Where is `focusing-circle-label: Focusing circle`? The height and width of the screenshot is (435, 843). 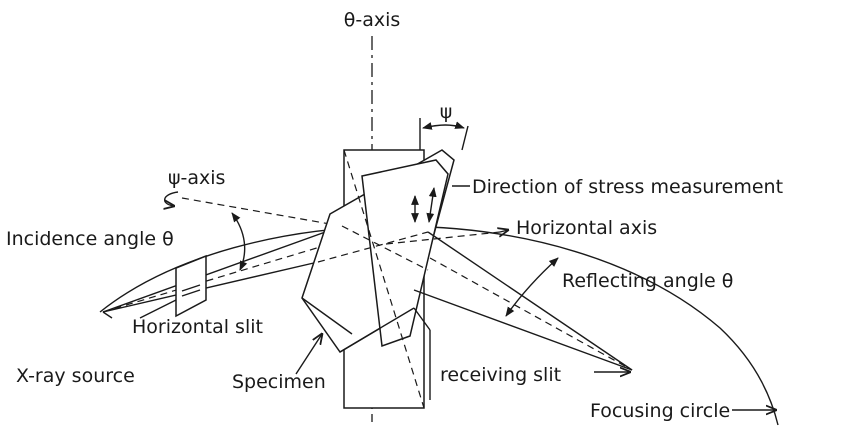 focusing-circle-label: Focusing circle is located at coordinates (660, 411).